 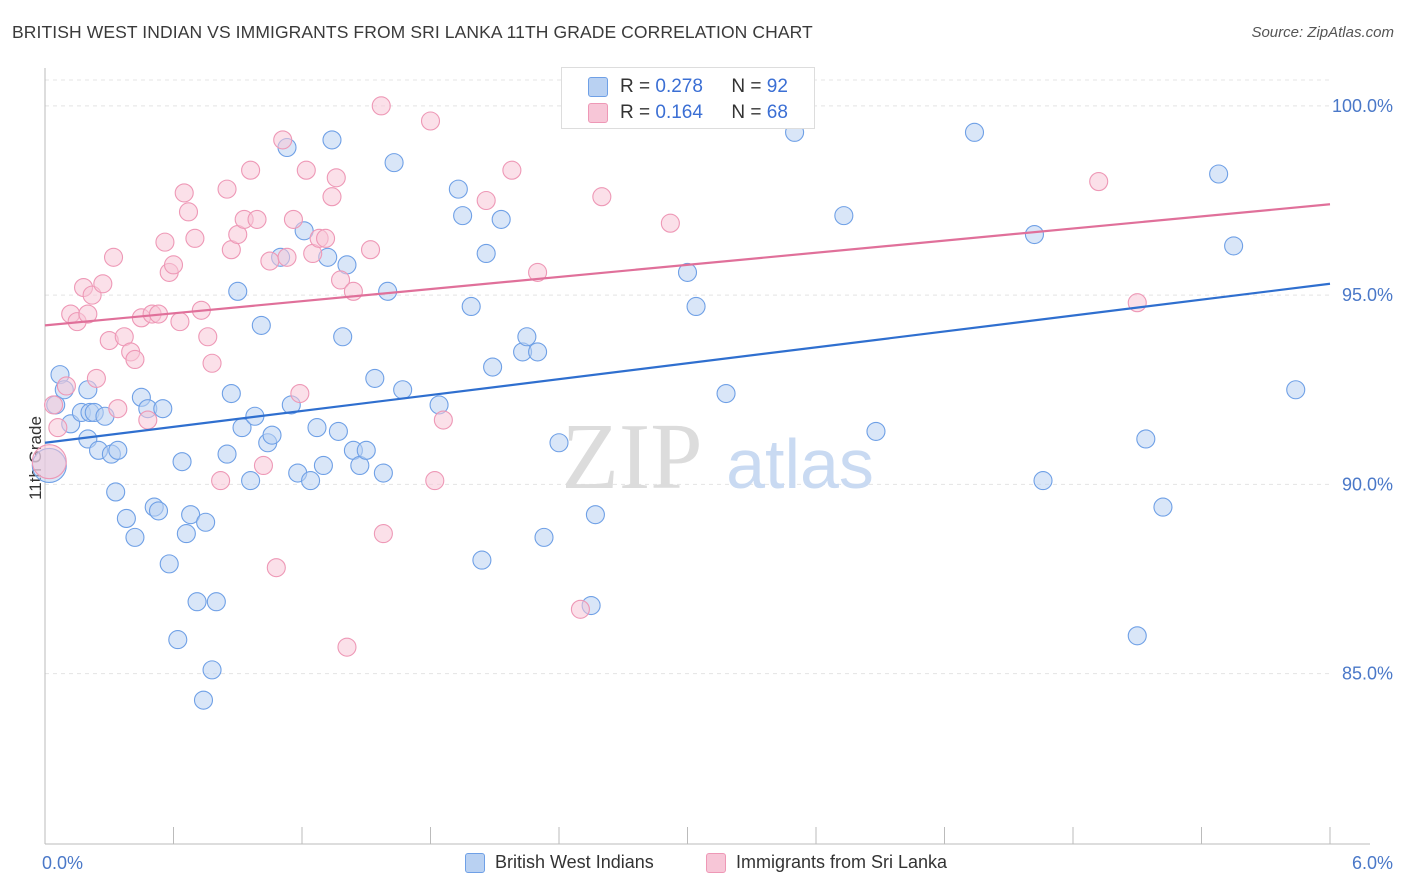 I want to click on watermark-atlas: atlas, so click(x=800, y=464).